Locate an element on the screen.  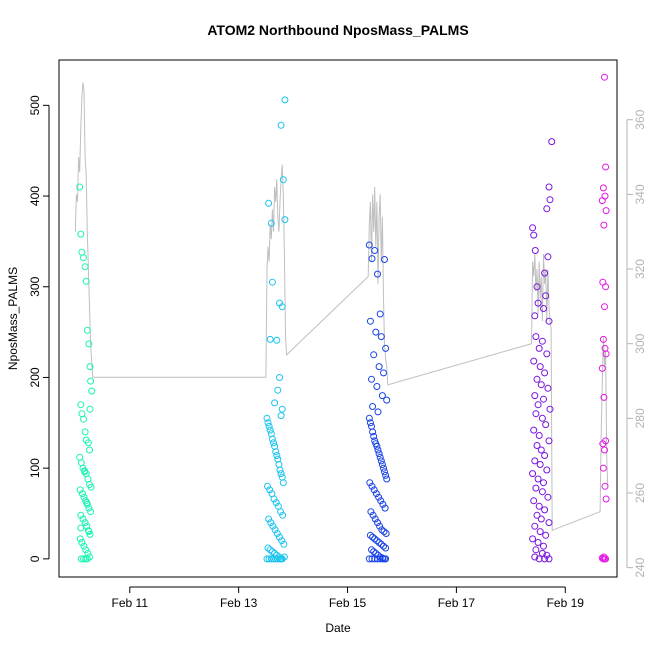
x-tick-label: Feb 11 is located at coordinates (130, 603).